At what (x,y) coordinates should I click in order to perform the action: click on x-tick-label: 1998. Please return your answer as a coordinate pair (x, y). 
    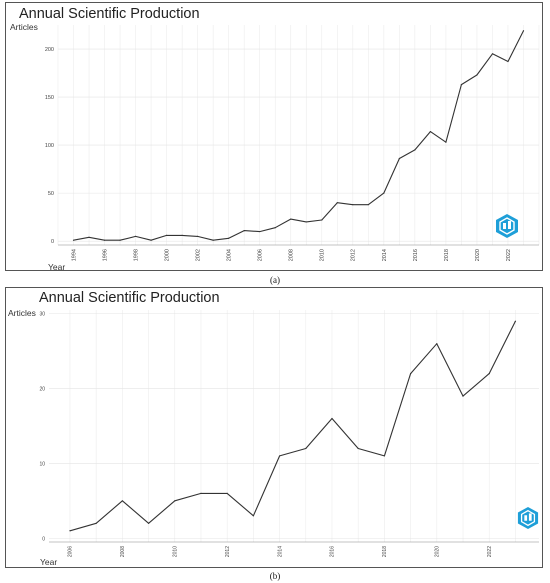
    Looking at the image, I should click on (137, 255).